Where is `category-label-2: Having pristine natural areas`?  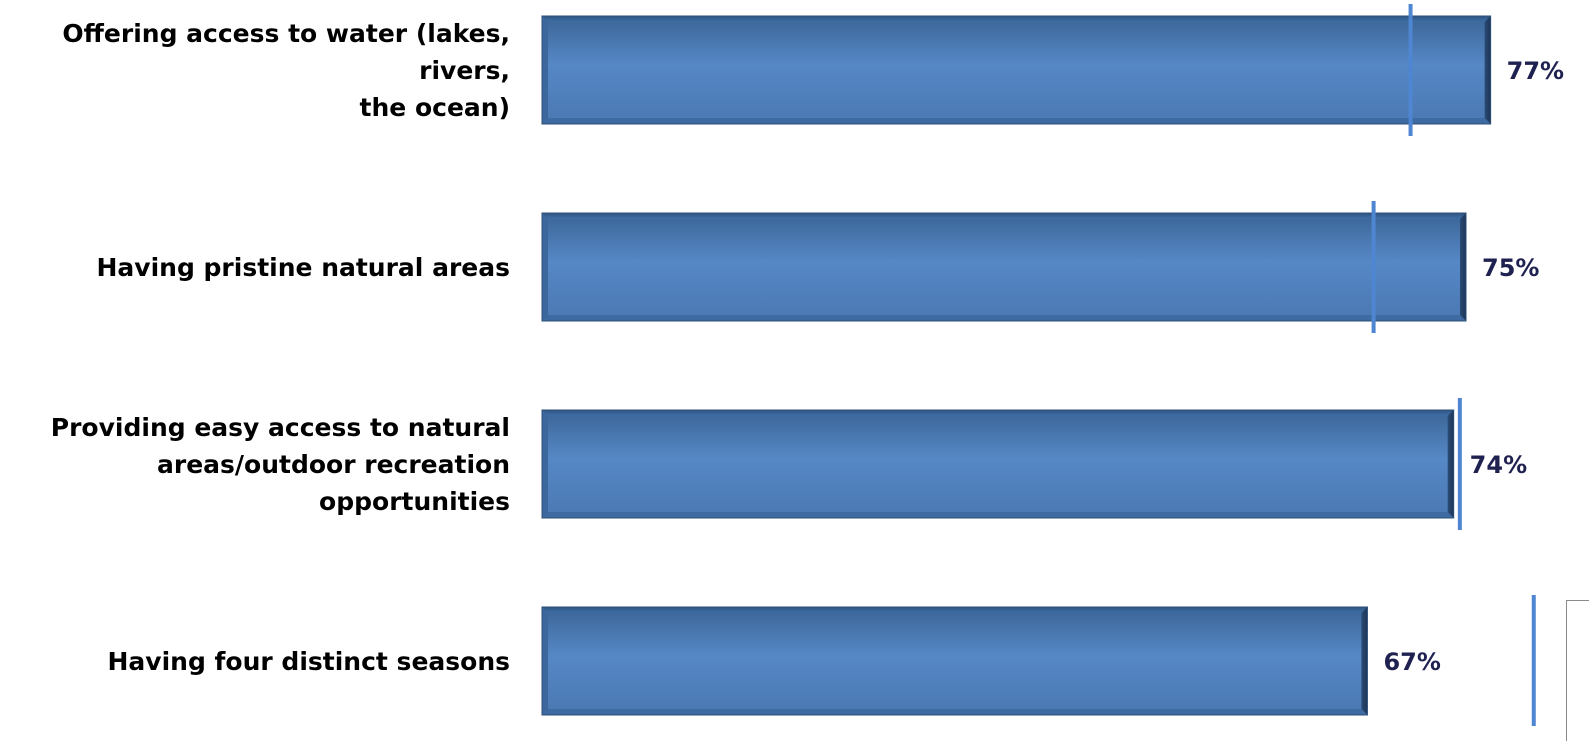
category-label-2: Having pristine natural areas is located at coordinates (255, 267).